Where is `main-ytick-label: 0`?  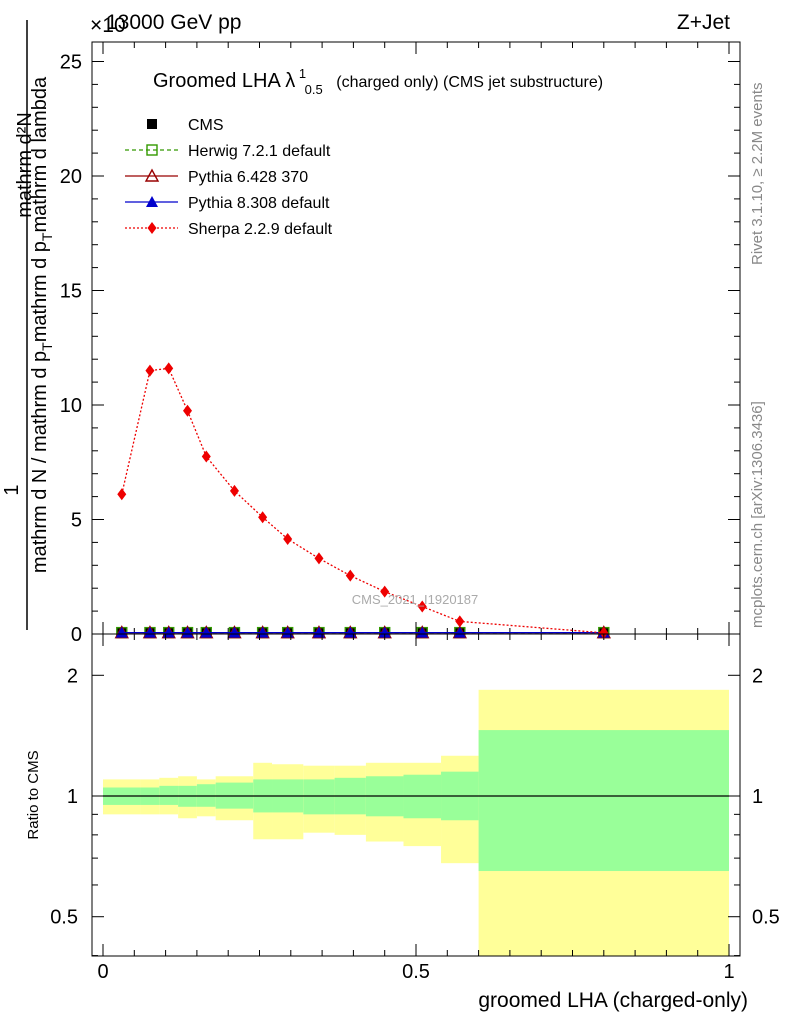
main-ytick-label: 0 is located at coordinates (76, 635).